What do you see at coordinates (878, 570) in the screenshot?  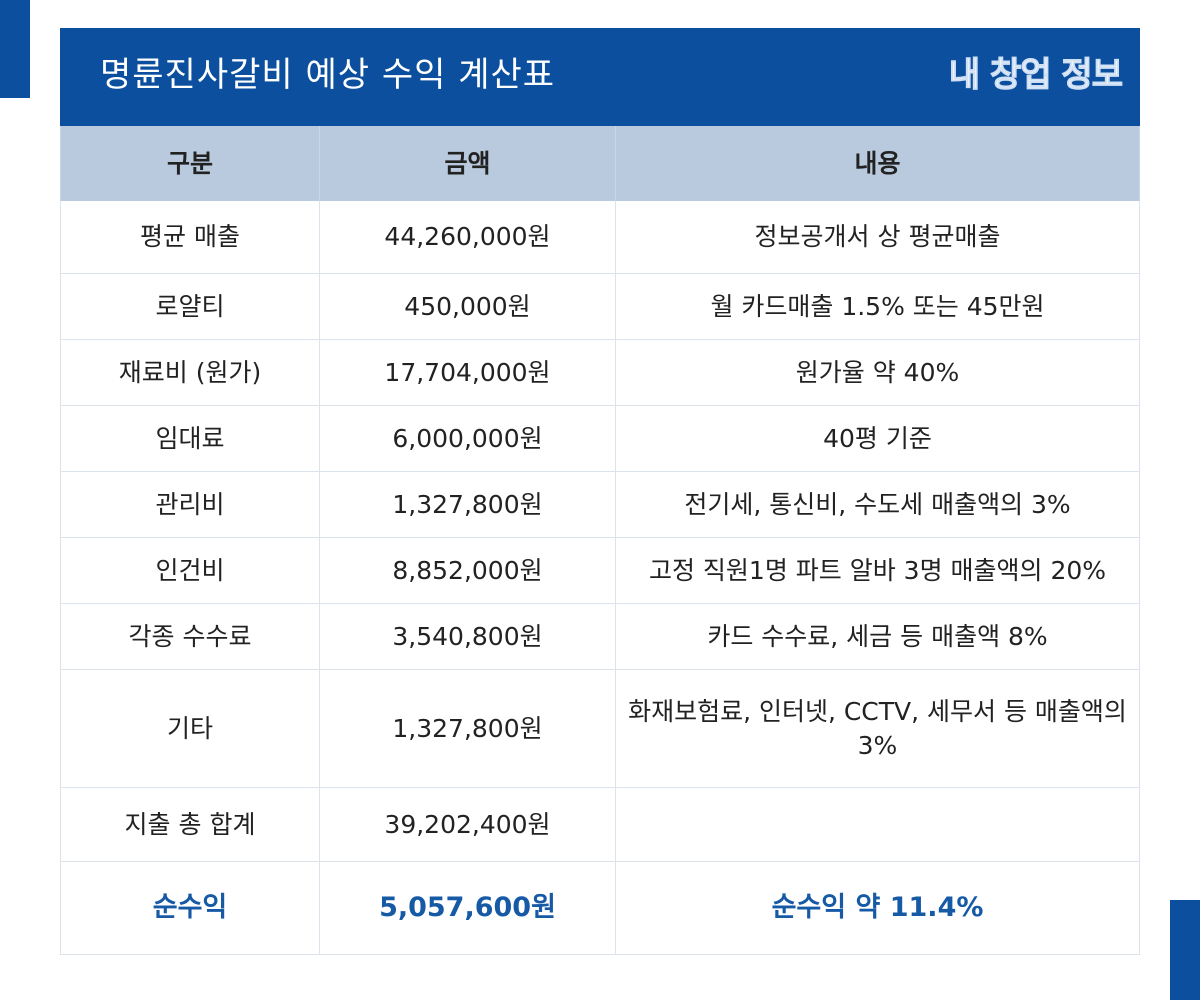 I see `table-cell: 고정 직원1명 파트 알바 3명 매출액의 20%` at bounding box center [878, 570].